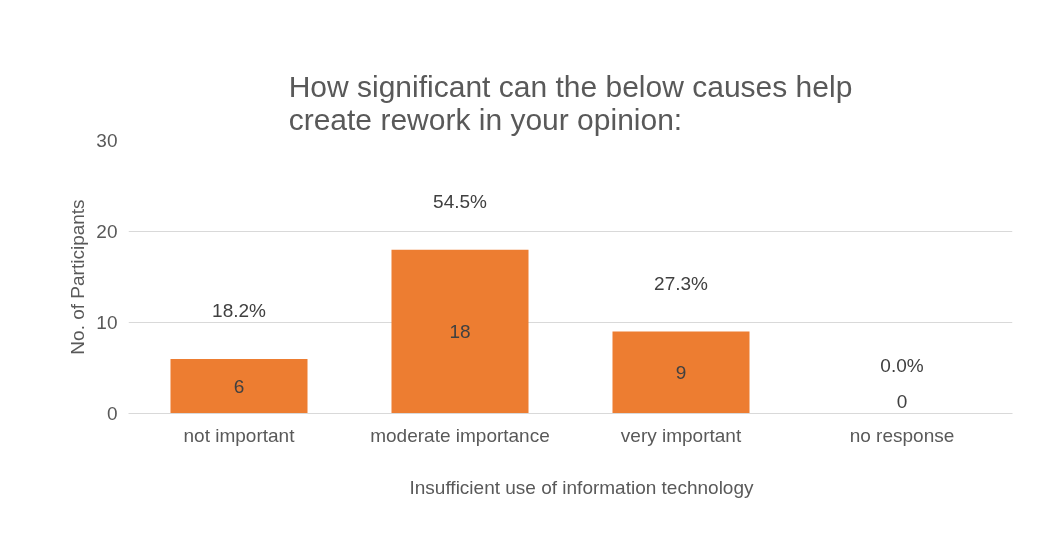  I want to click on y-tick-label: 30, so click(107, 140).